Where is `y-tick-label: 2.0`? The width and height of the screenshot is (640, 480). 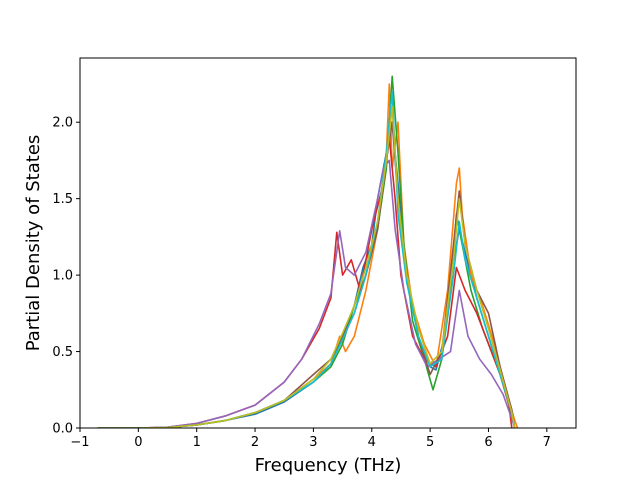
y-tick-label: 2.0 is located at coordinates (62, 123).